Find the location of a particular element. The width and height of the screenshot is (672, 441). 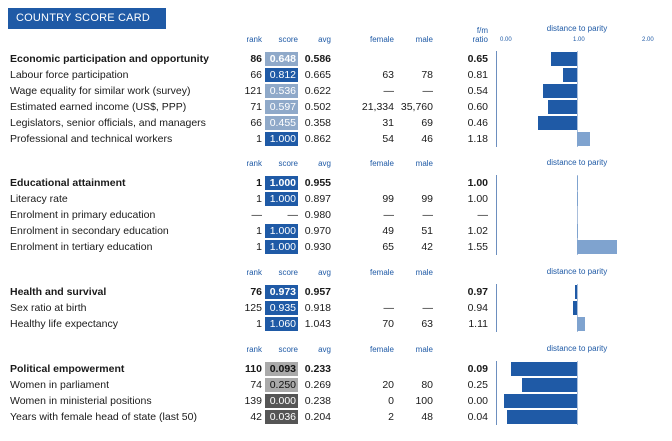

avg-value: 0.897 is located at coordinates (317, 199).